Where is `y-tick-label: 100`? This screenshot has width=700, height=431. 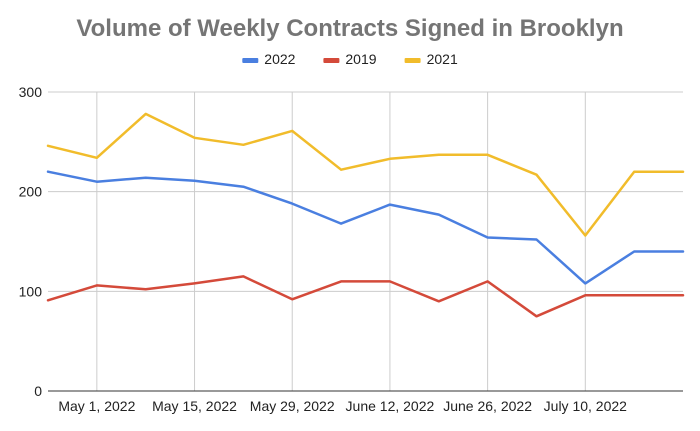
y-tick-label: 100 is located at coordinates (31, 291).